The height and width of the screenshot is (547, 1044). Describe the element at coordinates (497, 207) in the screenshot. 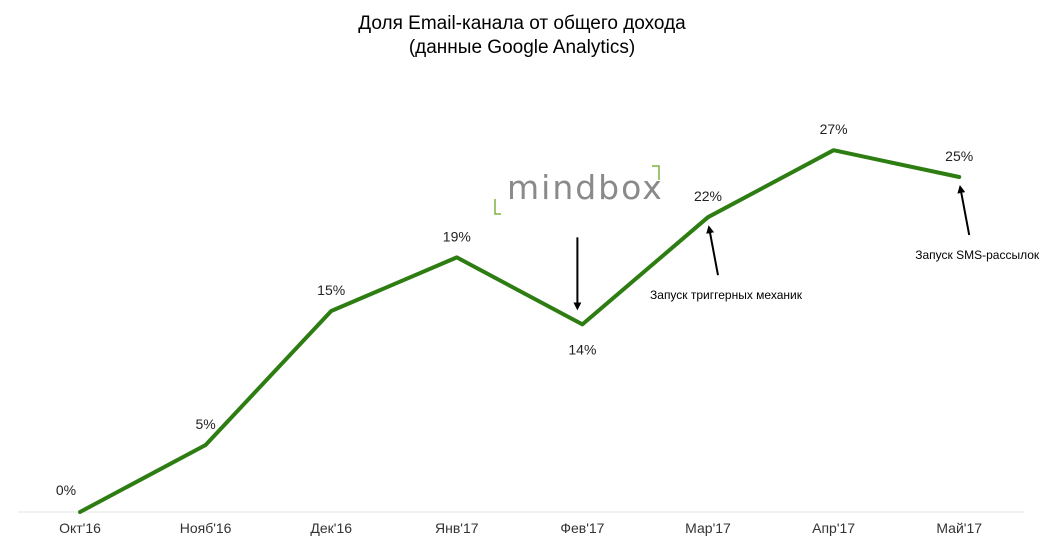

I see `logo-bracket-left` at that location.